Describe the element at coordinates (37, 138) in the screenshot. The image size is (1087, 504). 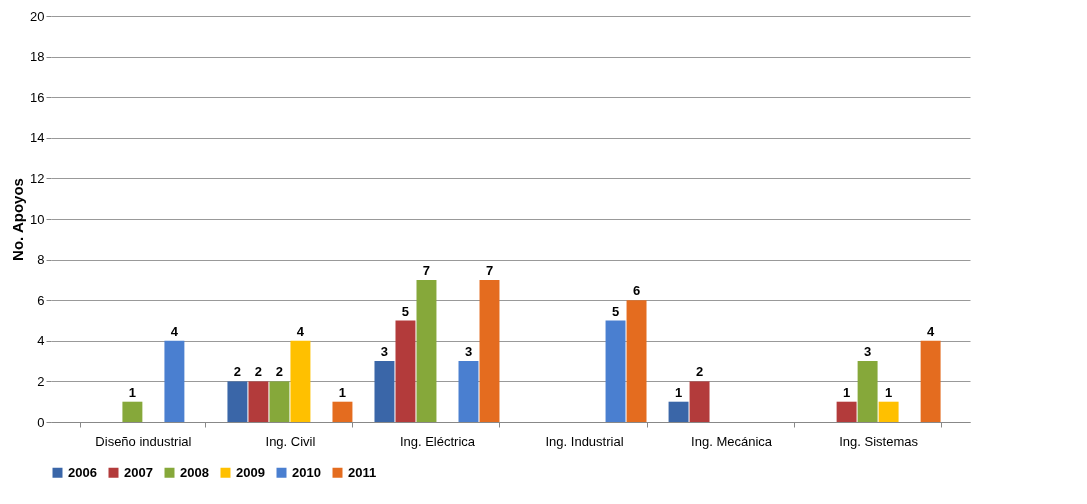
I see `y-tick-label: 14` at that location.